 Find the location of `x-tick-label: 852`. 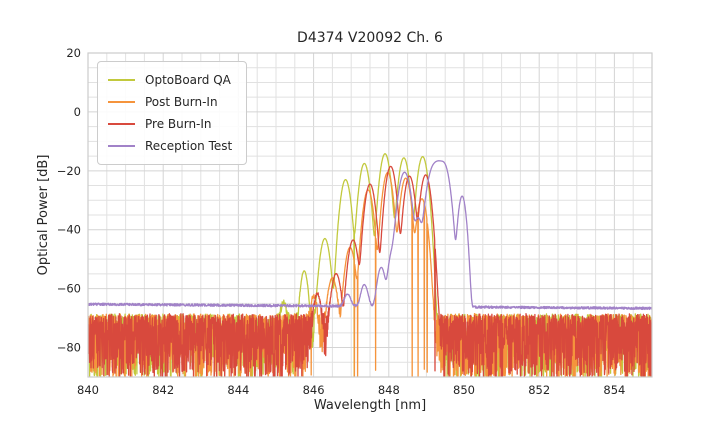

x-tick-label: 852 is located at coordinates (539, 390).